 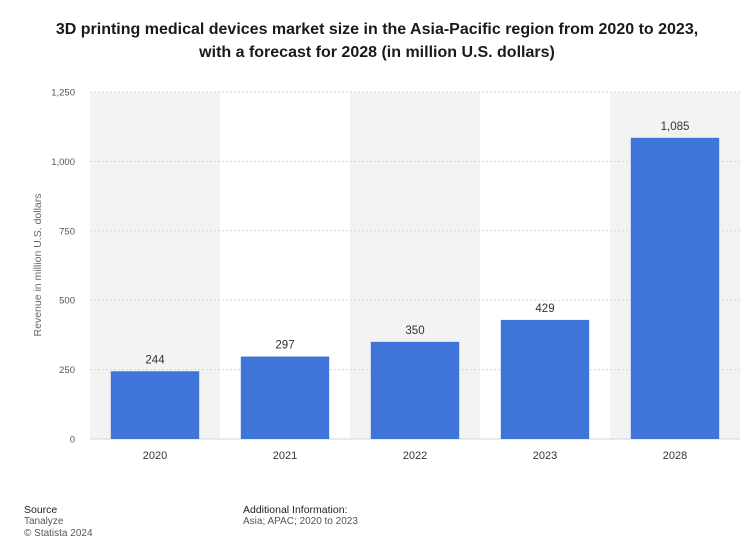 What do you see at coordinates (545, 456) in the screenshot?
I see `x-tick-label: 2023` at bounding box center [545, 456].